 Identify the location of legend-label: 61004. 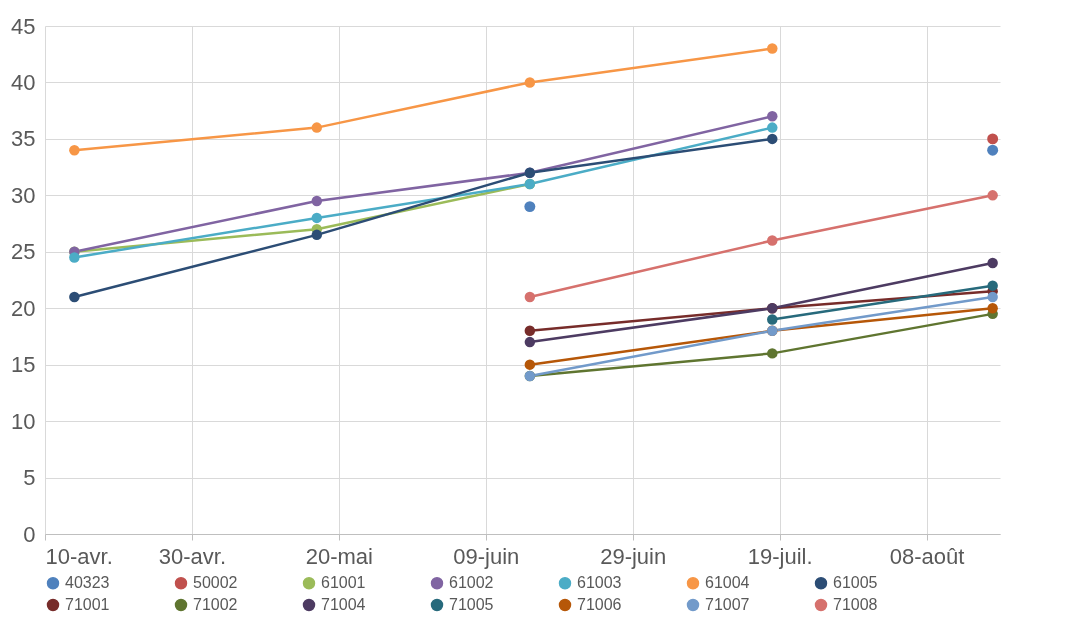
(727, 583).